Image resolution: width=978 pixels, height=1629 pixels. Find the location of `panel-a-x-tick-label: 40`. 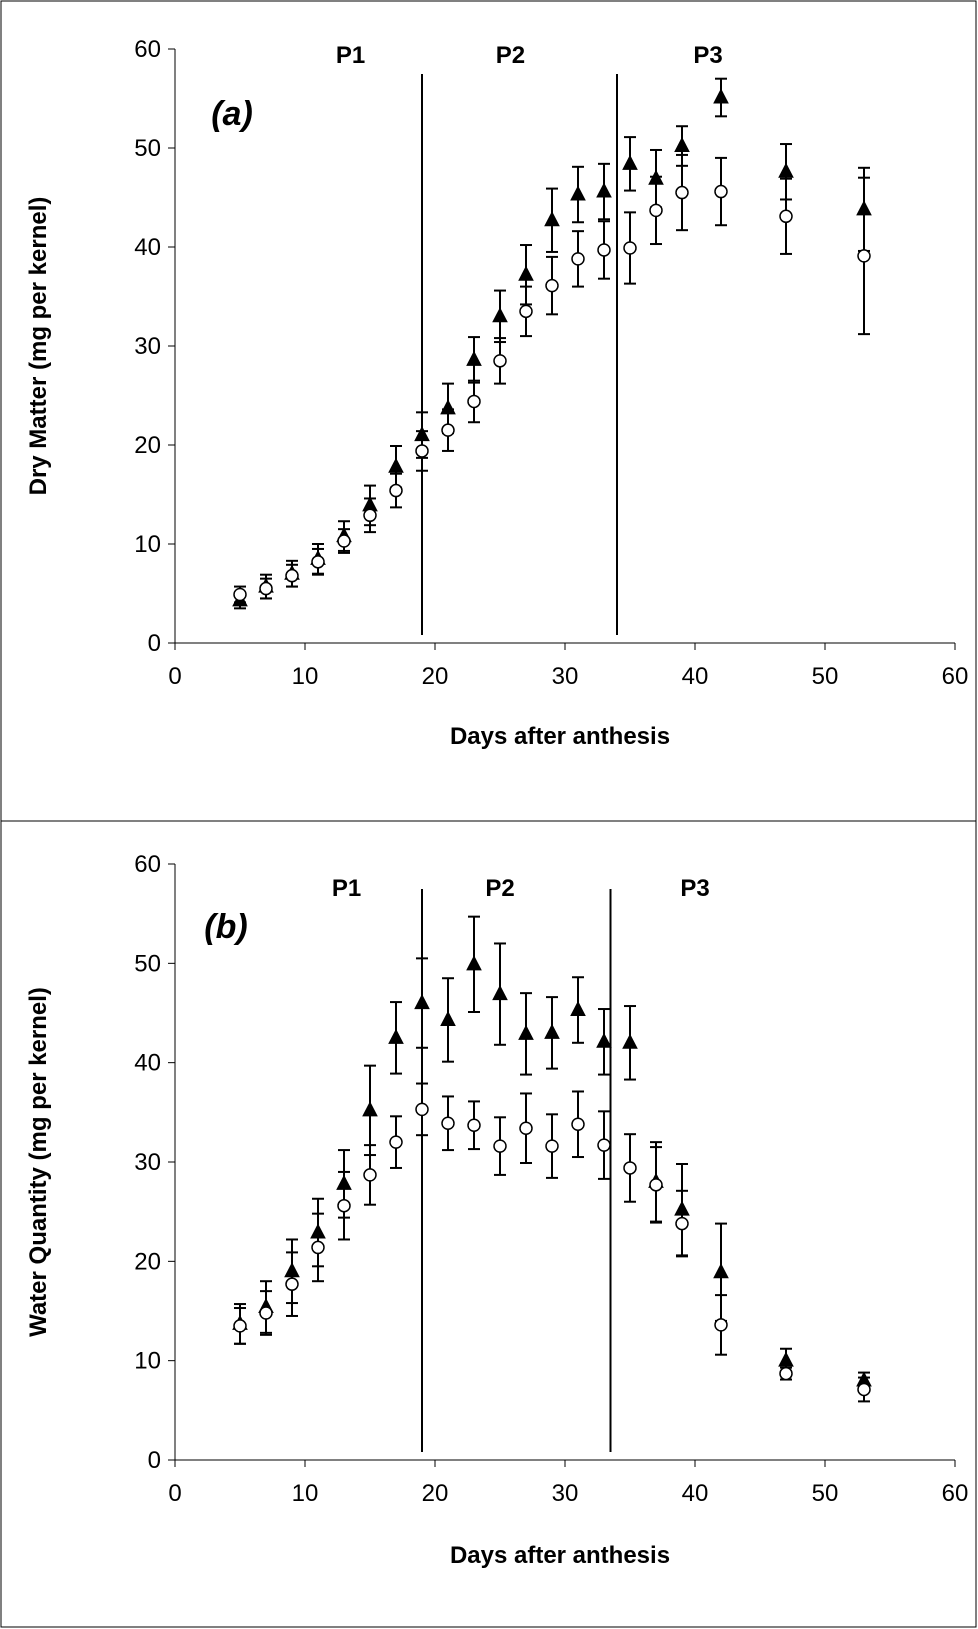

panel-a-x-tick-label: 40 is located at coordinates (695, 676).